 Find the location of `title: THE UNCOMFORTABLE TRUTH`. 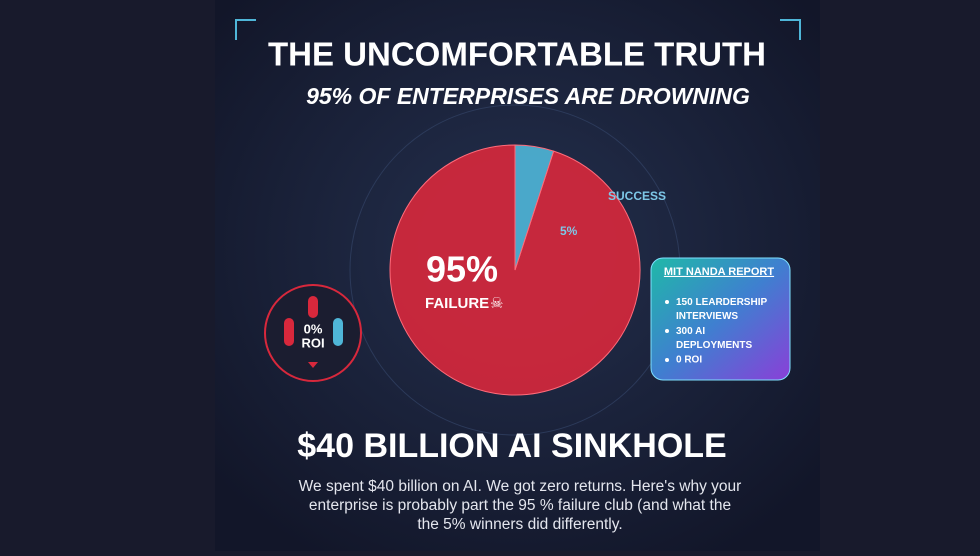

title: THE UNCOMFORTABLE TRUTH is located at coordinates (517, 54).